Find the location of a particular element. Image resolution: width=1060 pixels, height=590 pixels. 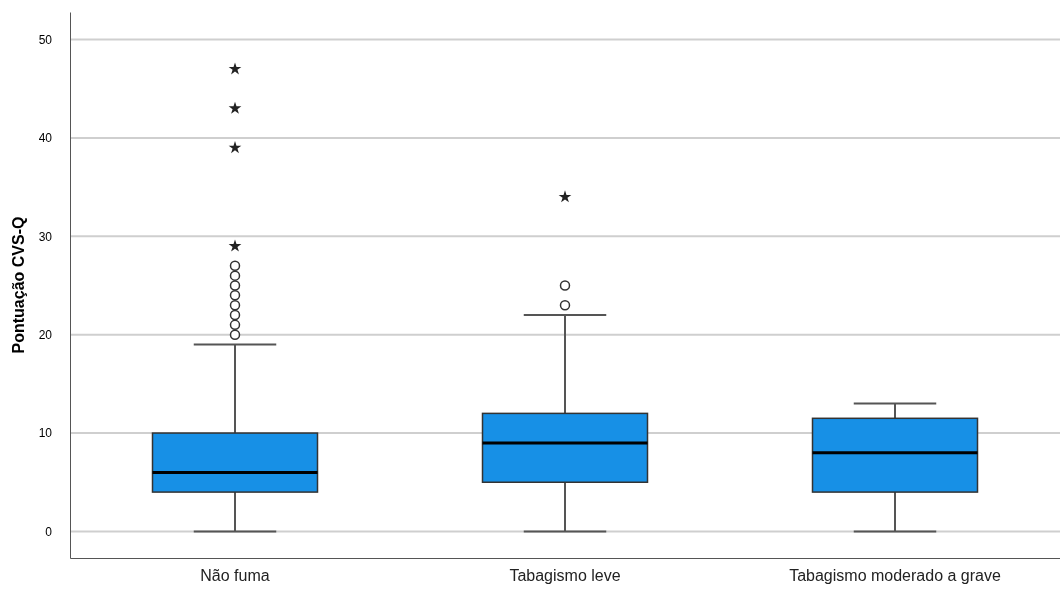

y-tick-label: 10 is located at coordinates (45, 433).